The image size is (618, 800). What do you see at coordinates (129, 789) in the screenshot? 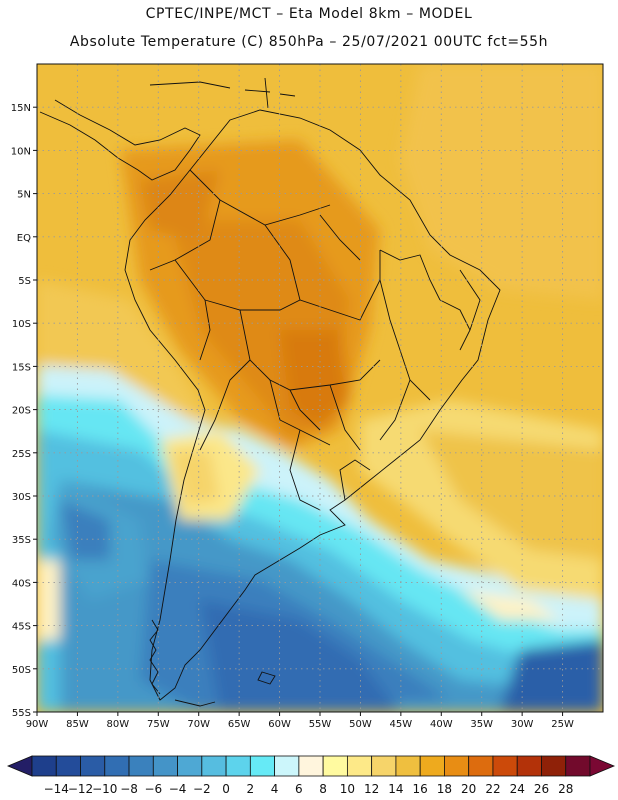
I see `colorbar-label: −8` at bounding box center [129, 789].